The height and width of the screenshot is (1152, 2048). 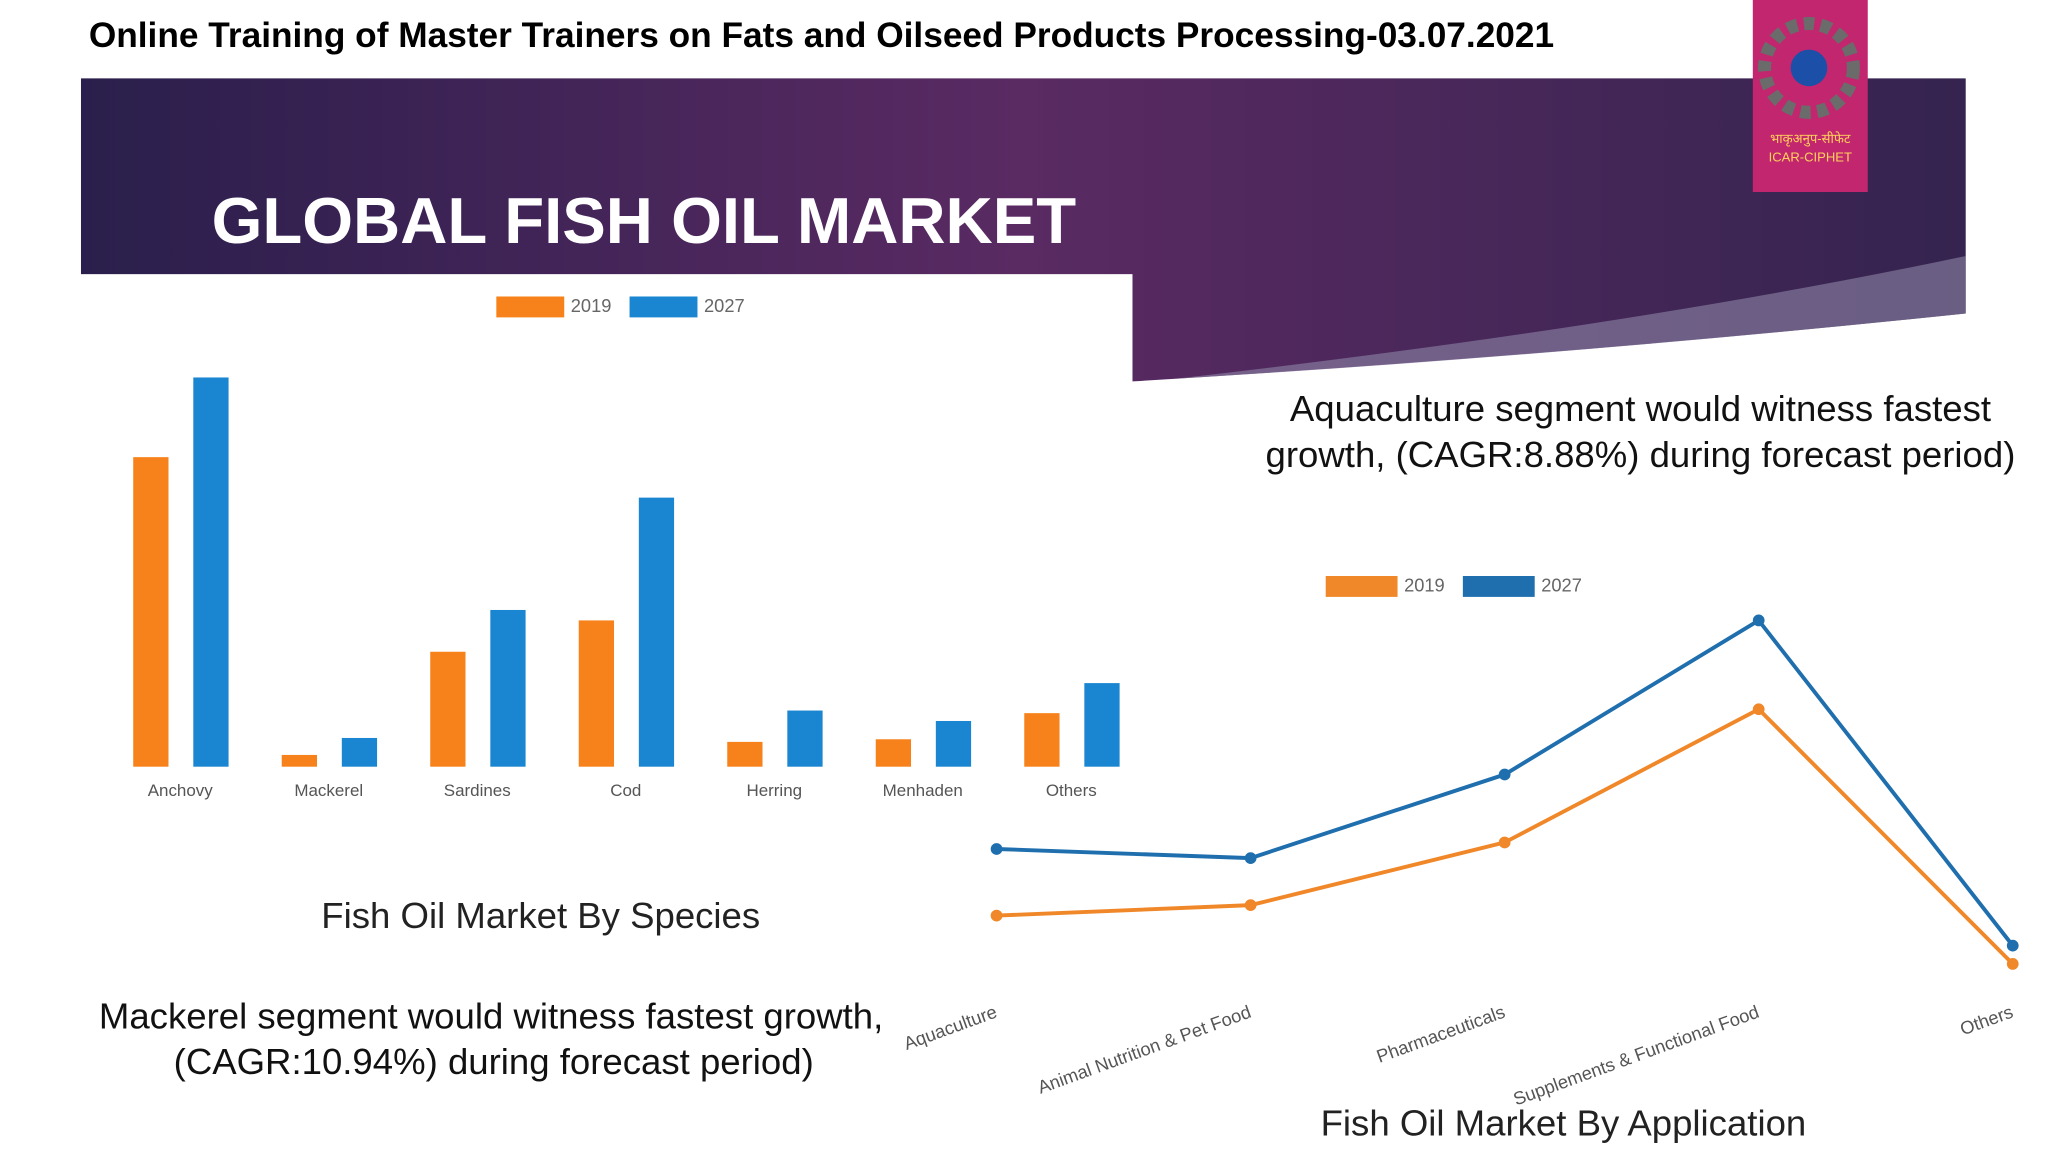 I want to click on x-tick-label: Sardines, so click(x=477, y=790).